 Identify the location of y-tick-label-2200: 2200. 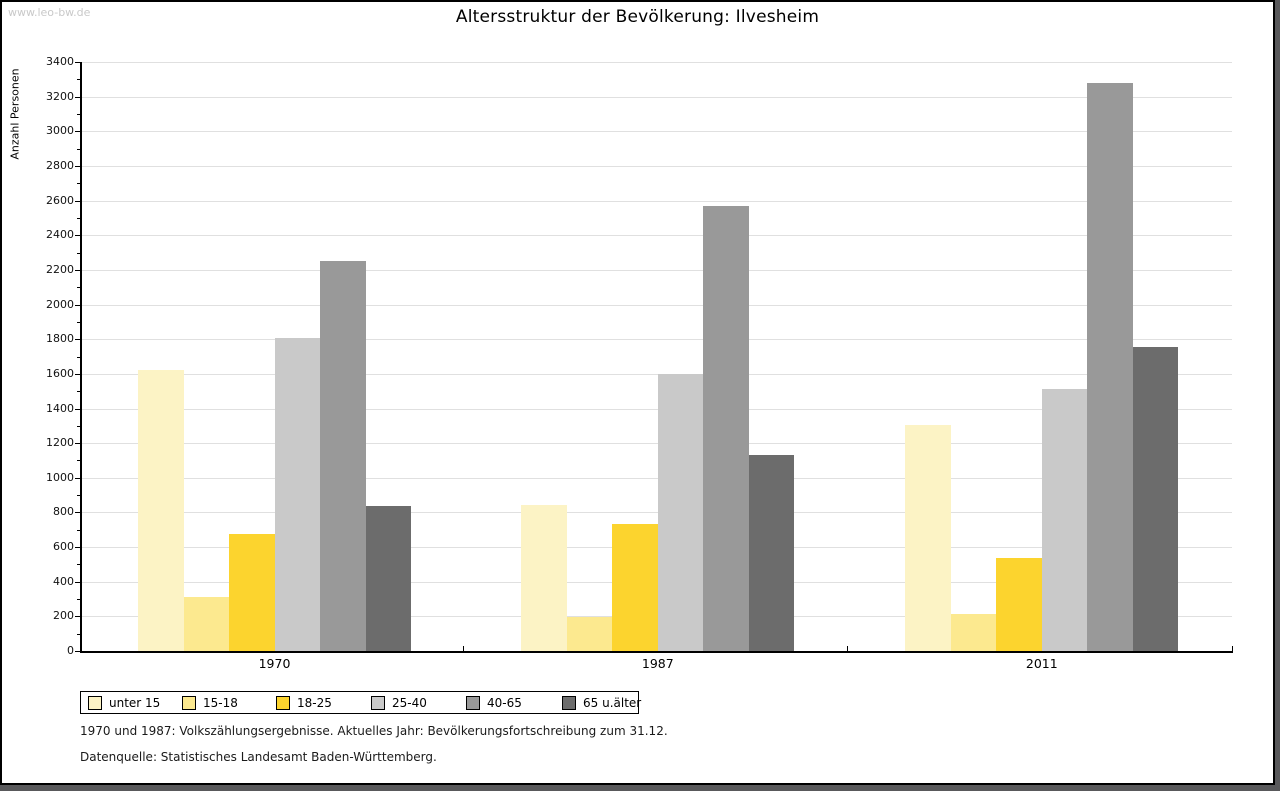
(60, 269).